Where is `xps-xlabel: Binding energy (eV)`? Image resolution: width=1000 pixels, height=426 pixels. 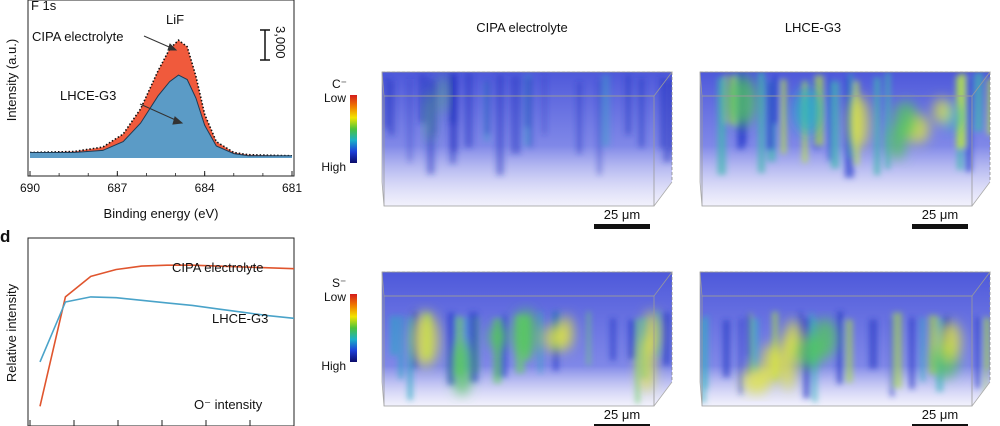
xps-xlabel: Binding energy (eV) is located at coordinates (161, 213).